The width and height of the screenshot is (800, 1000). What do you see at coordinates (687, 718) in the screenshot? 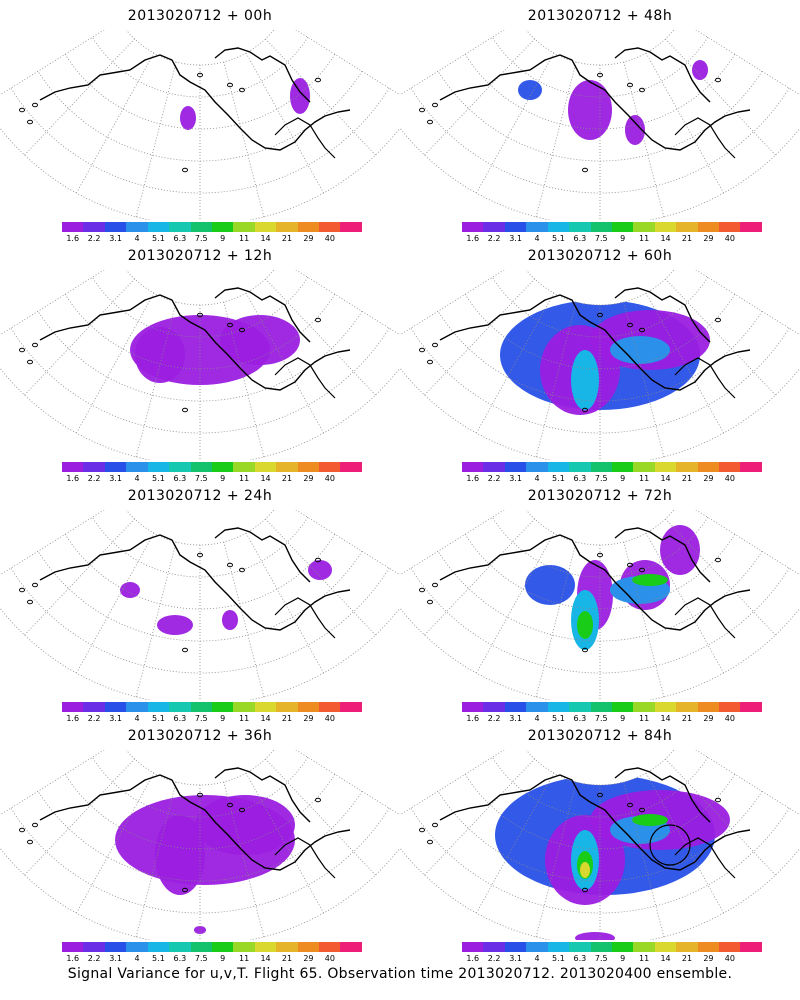
I see `colorbar-tick-label: 21` at bounding box center [687, 718].